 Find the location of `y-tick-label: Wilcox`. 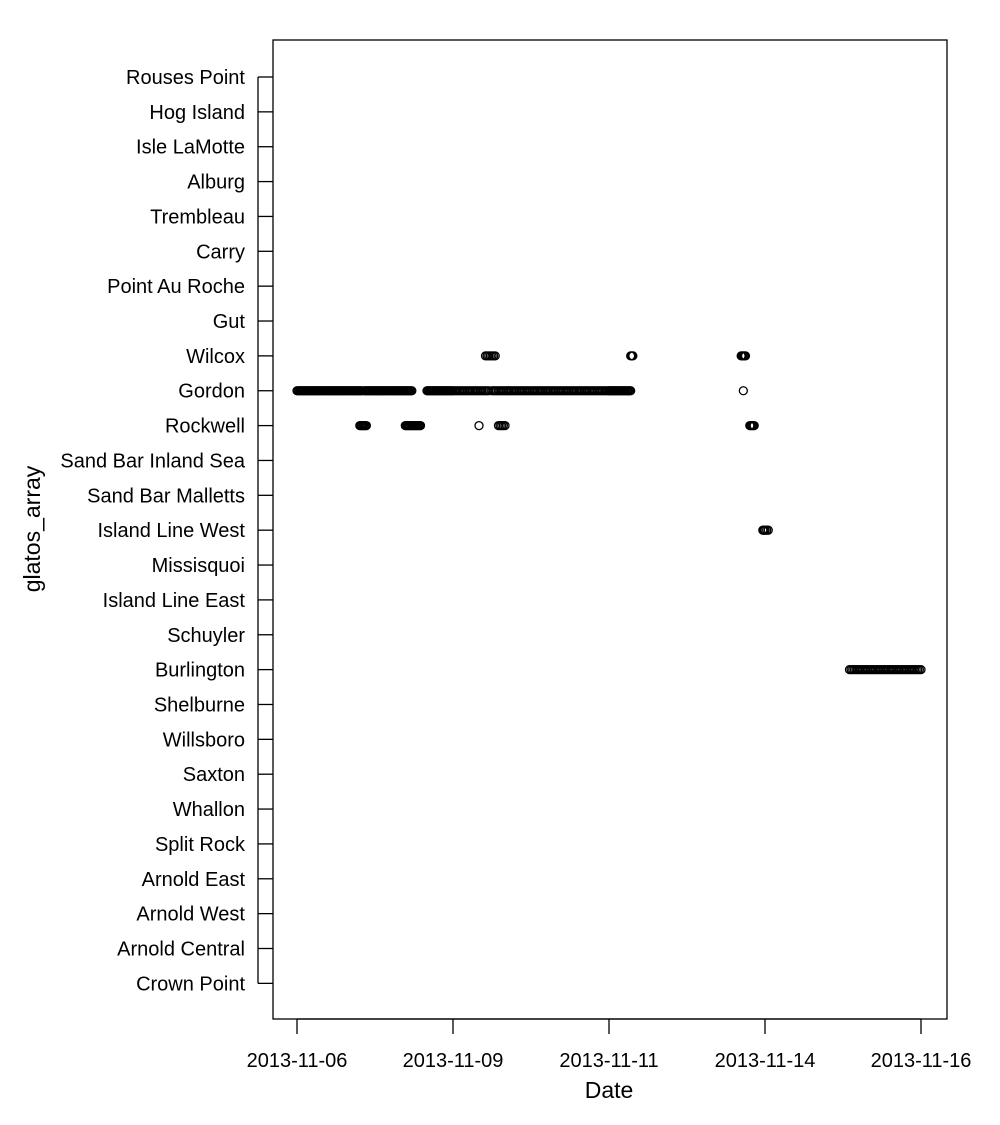

y-tick-label: Wilcox is located at coordinates (215, 357).